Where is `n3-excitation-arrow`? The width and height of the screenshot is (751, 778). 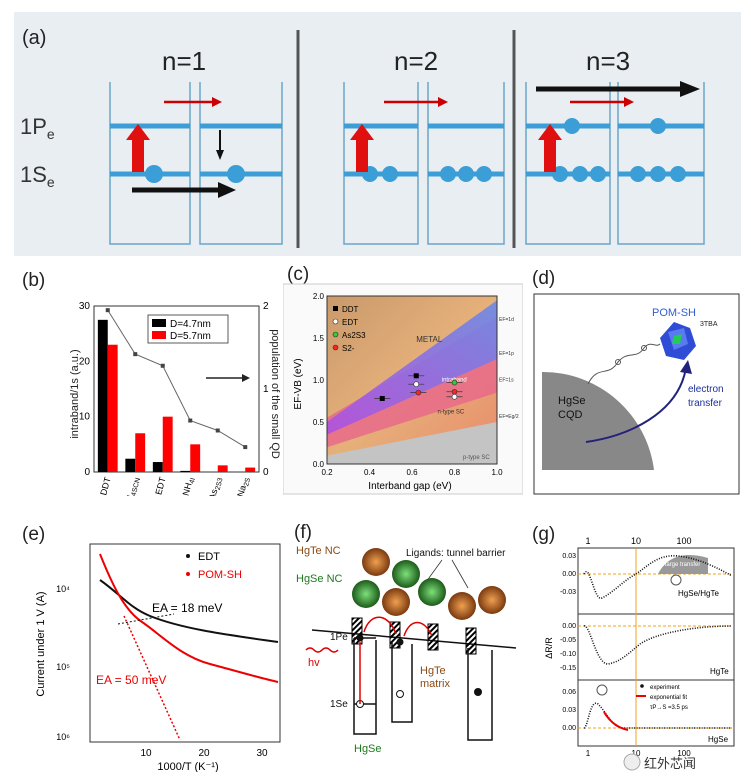 n3-excitation-arrow is located at coordinates (550, 148).